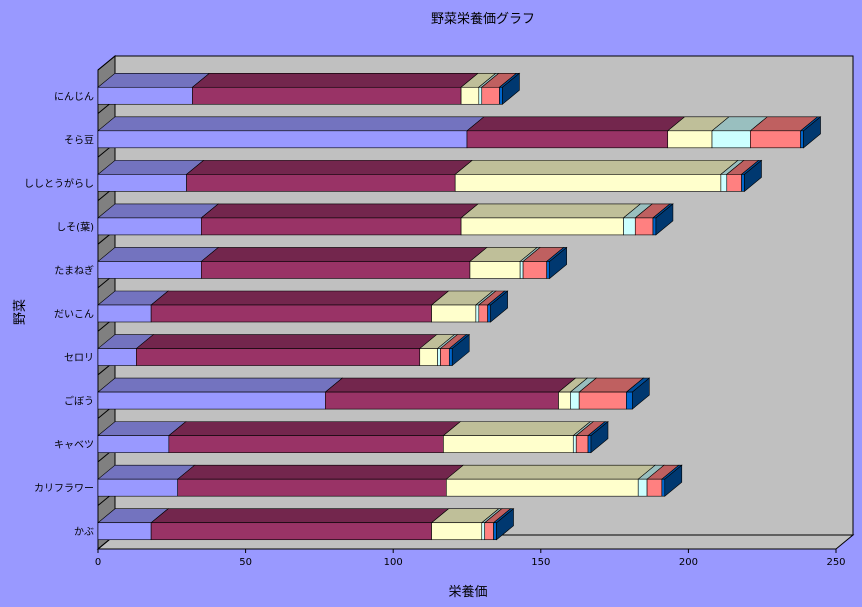  What do you see at coordinates (245, 562) in the screenshot?
I see `x-tick-label: 50` at bounding box center [245, 562].